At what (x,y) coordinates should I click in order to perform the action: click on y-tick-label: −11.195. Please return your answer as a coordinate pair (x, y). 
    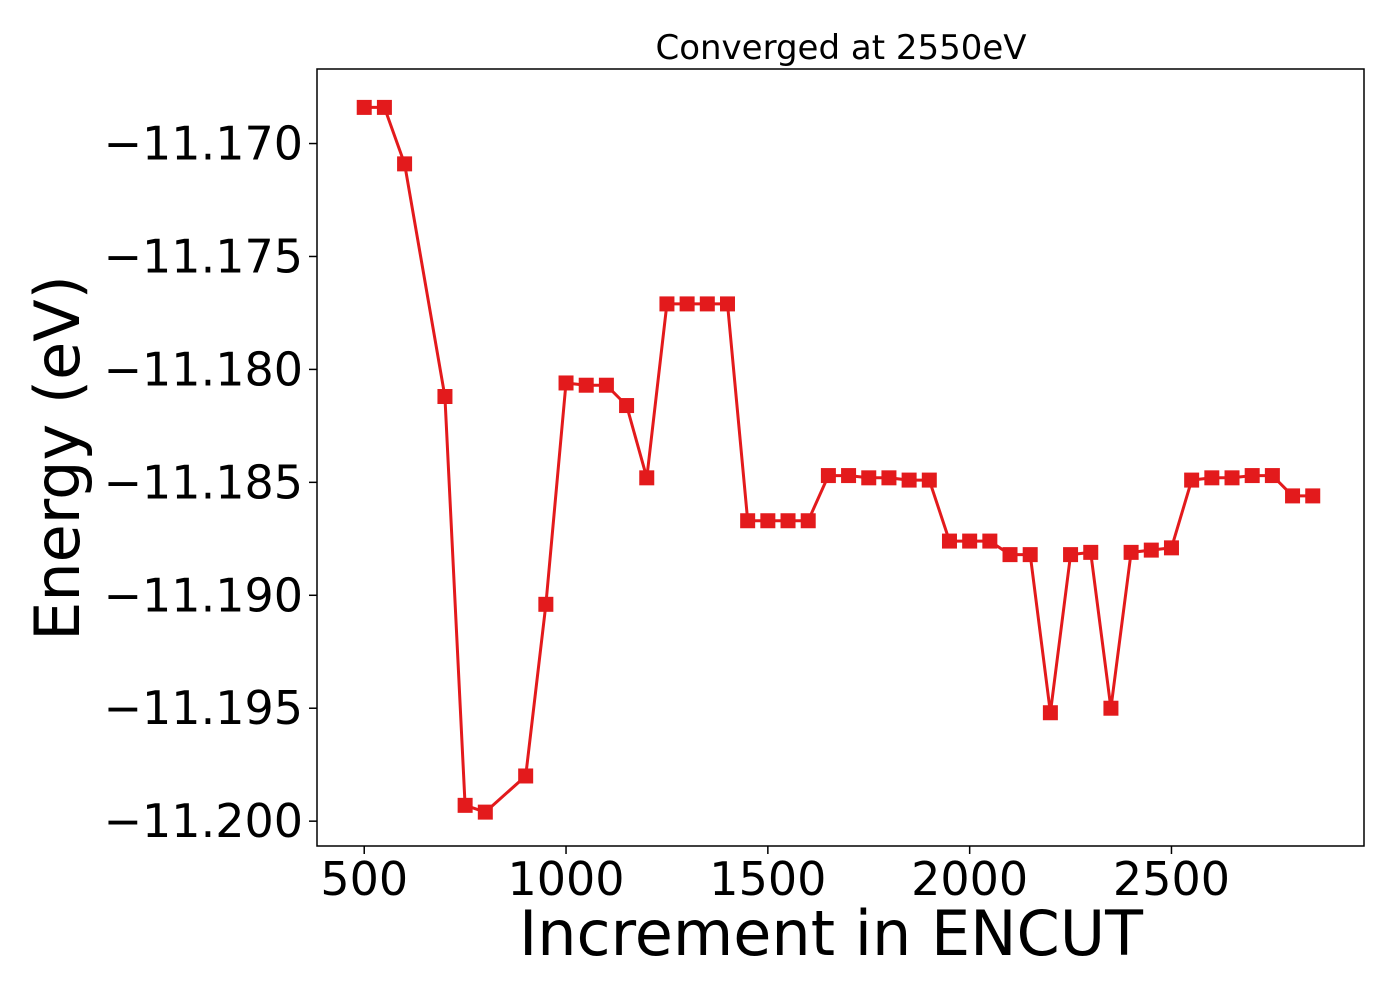
    Looking at the image, I should click on (204, 708).